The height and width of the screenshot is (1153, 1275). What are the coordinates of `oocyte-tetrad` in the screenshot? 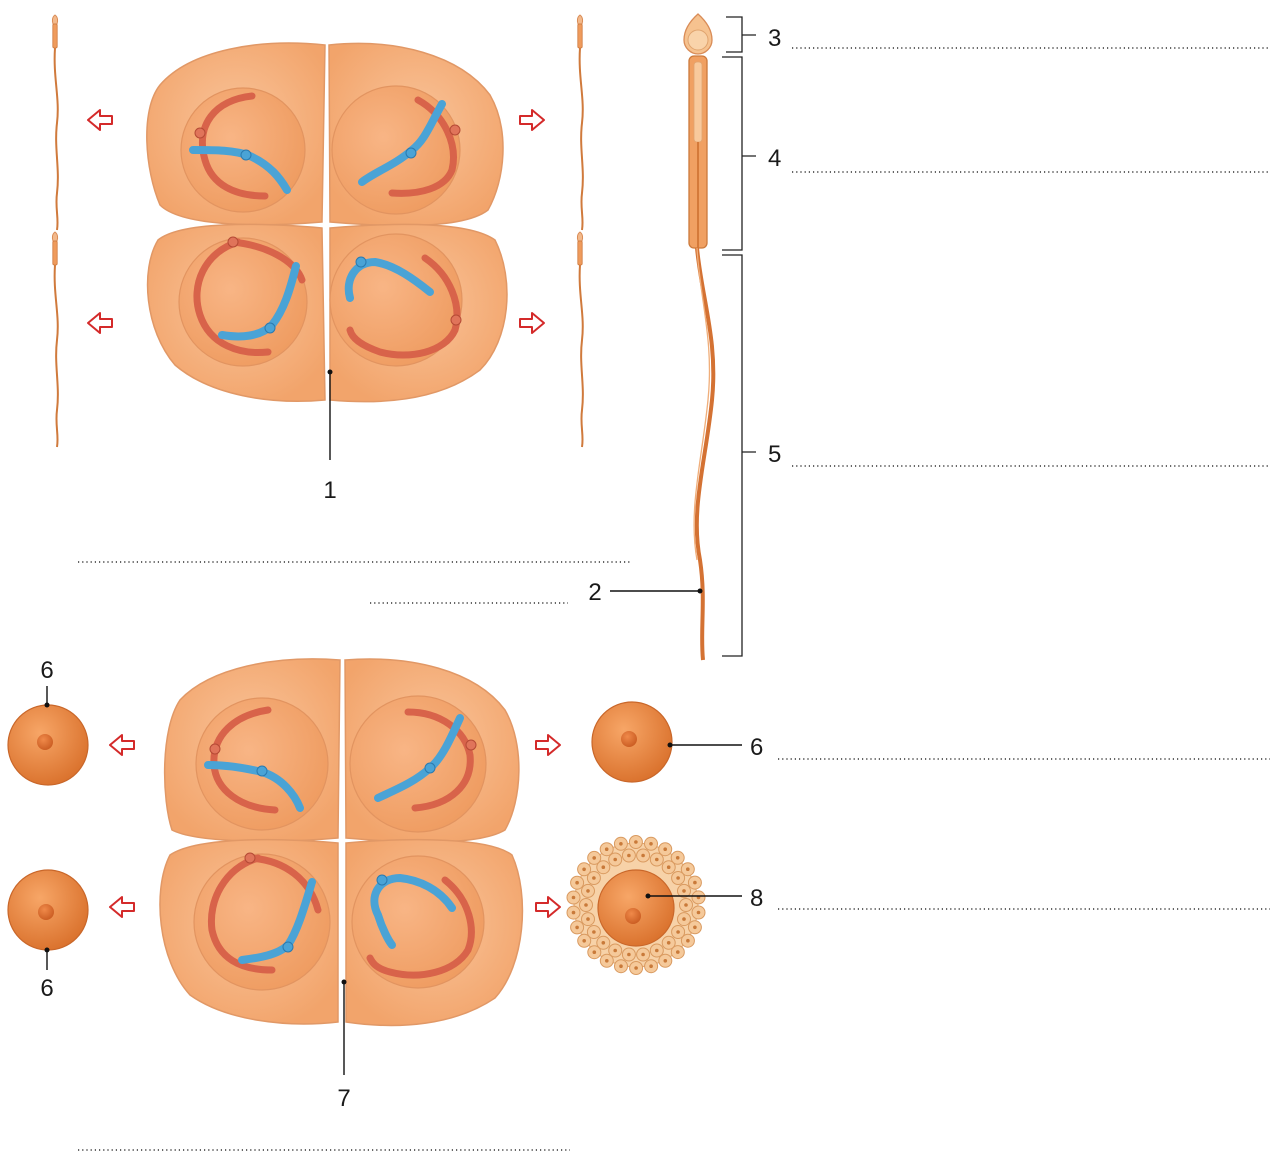 It's located at (341, 842).